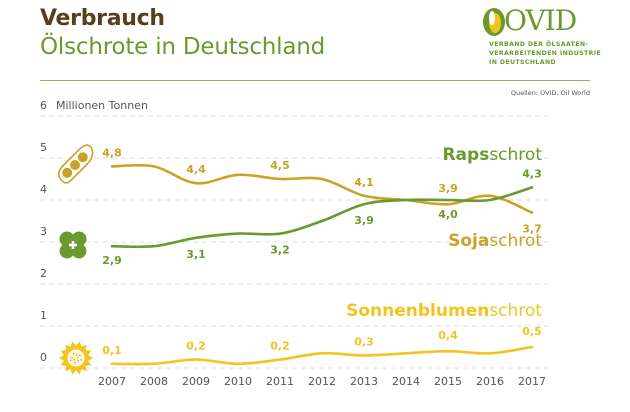 This screenshot has width=630, height=412. What do you see at coordinates (196, 169) in the screenshot?
I see `data-label: 4,4` at bounding box center [196, 169].